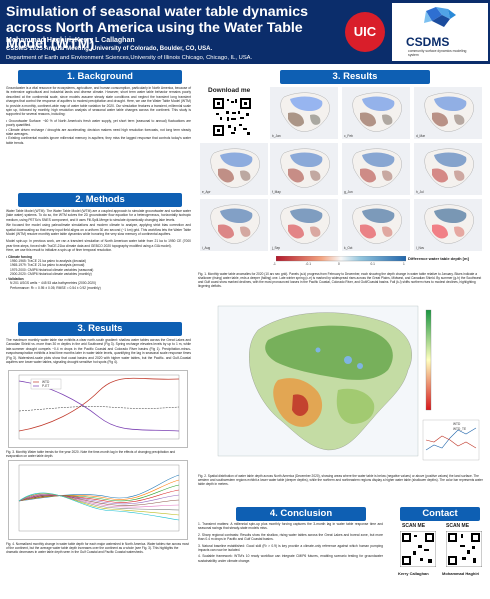 Image resolution: width=490 pixels, height=599 pixels. Describe the element at coordinates (276, 192) in the screenshot. I see `month-map-label: f_May` at that location.